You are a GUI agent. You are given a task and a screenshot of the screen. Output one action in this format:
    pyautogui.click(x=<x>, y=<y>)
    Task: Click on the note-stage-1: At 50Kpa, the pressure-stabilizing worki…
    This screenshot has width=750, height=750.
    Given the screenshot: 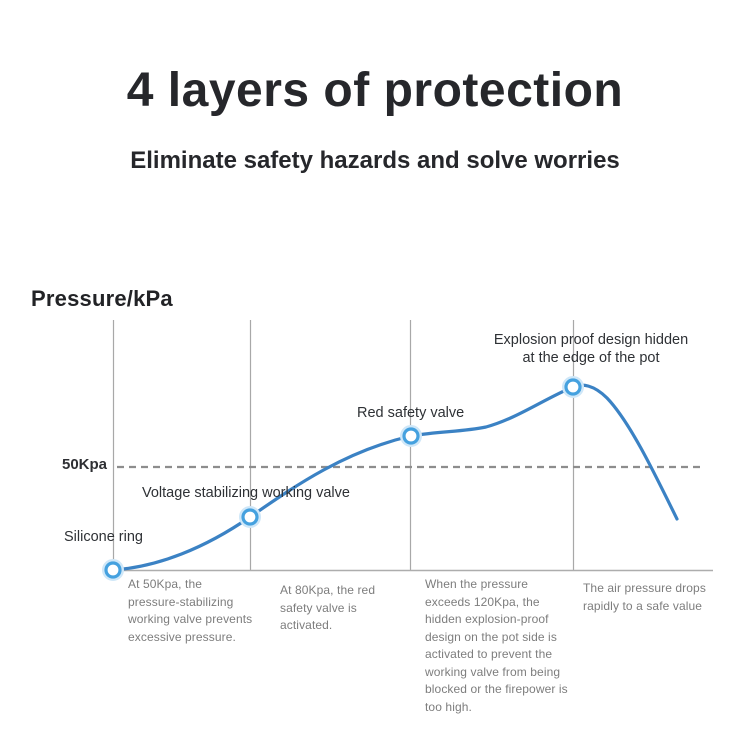 What is the action you would take?
    pyautogui.click(x=190, y=610)
    